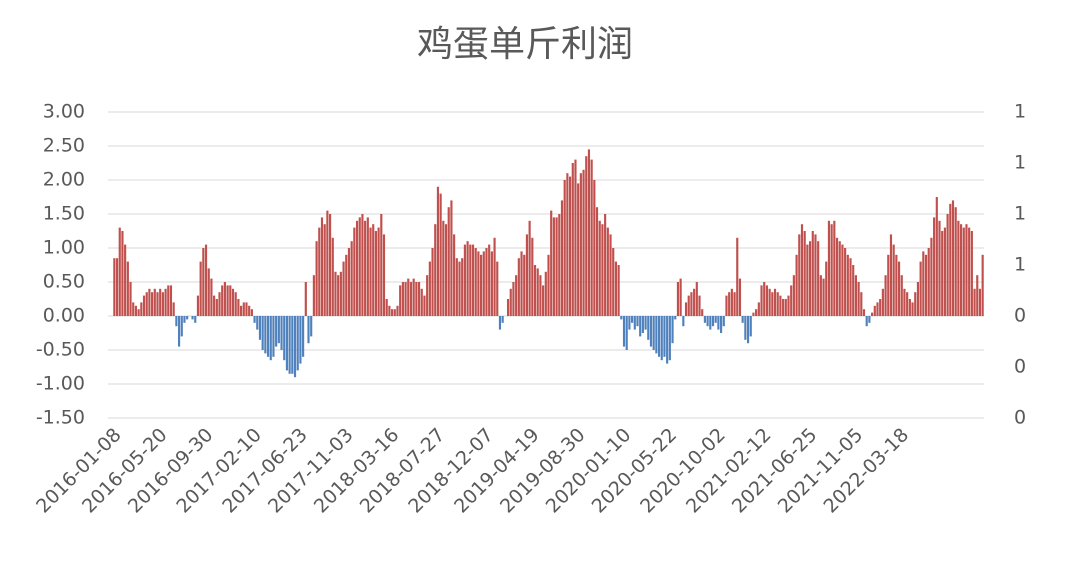  I want to click on y-tick-label: -0.50, so click(60, 350).